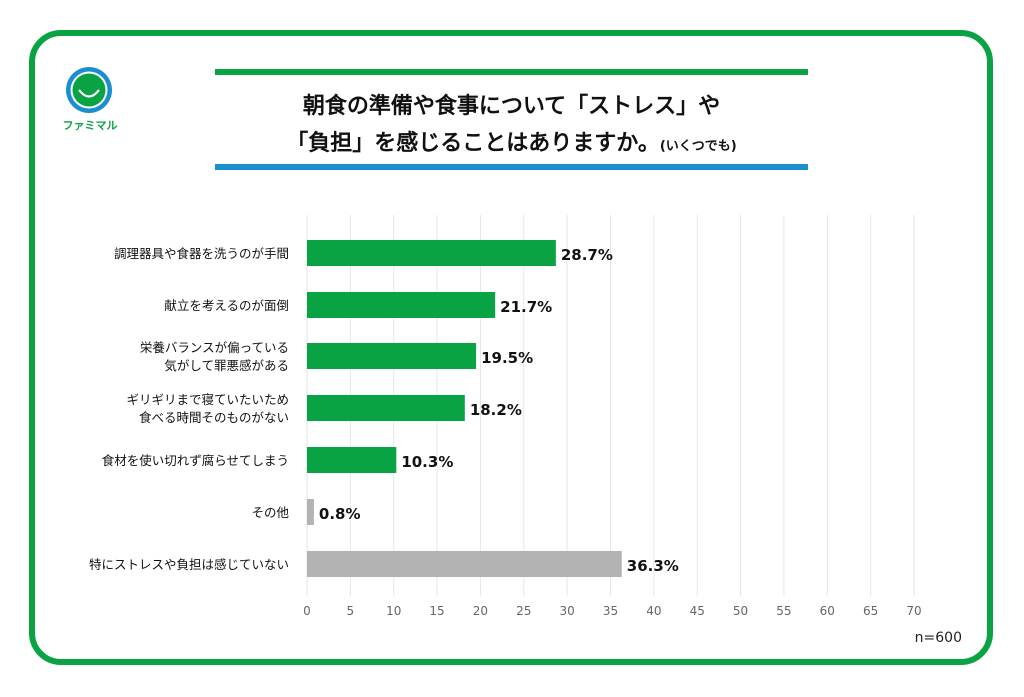 The width and height of the screenshot is (1024, 697). I want to click on chart-title-line1: 朝食の準備や食事について「ストレス」や, so click(511, 106).